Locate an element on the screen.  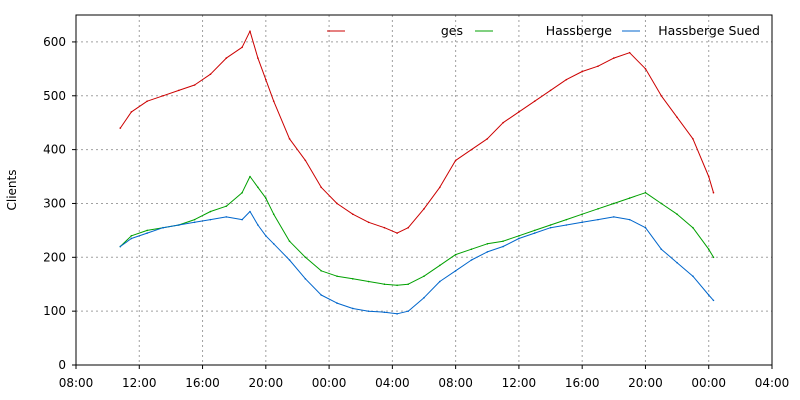
y-tick-label: 600 is located at coordinates (54, 42).